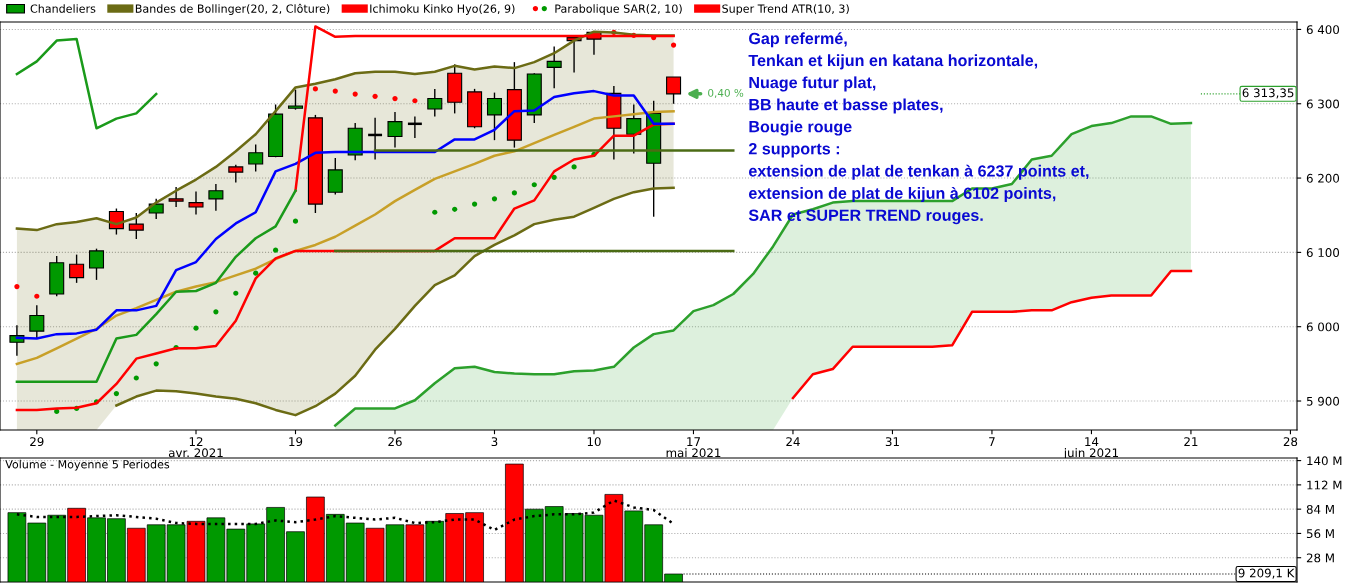  I want to click on legend-label: Chandeliers, so click(63, 8).